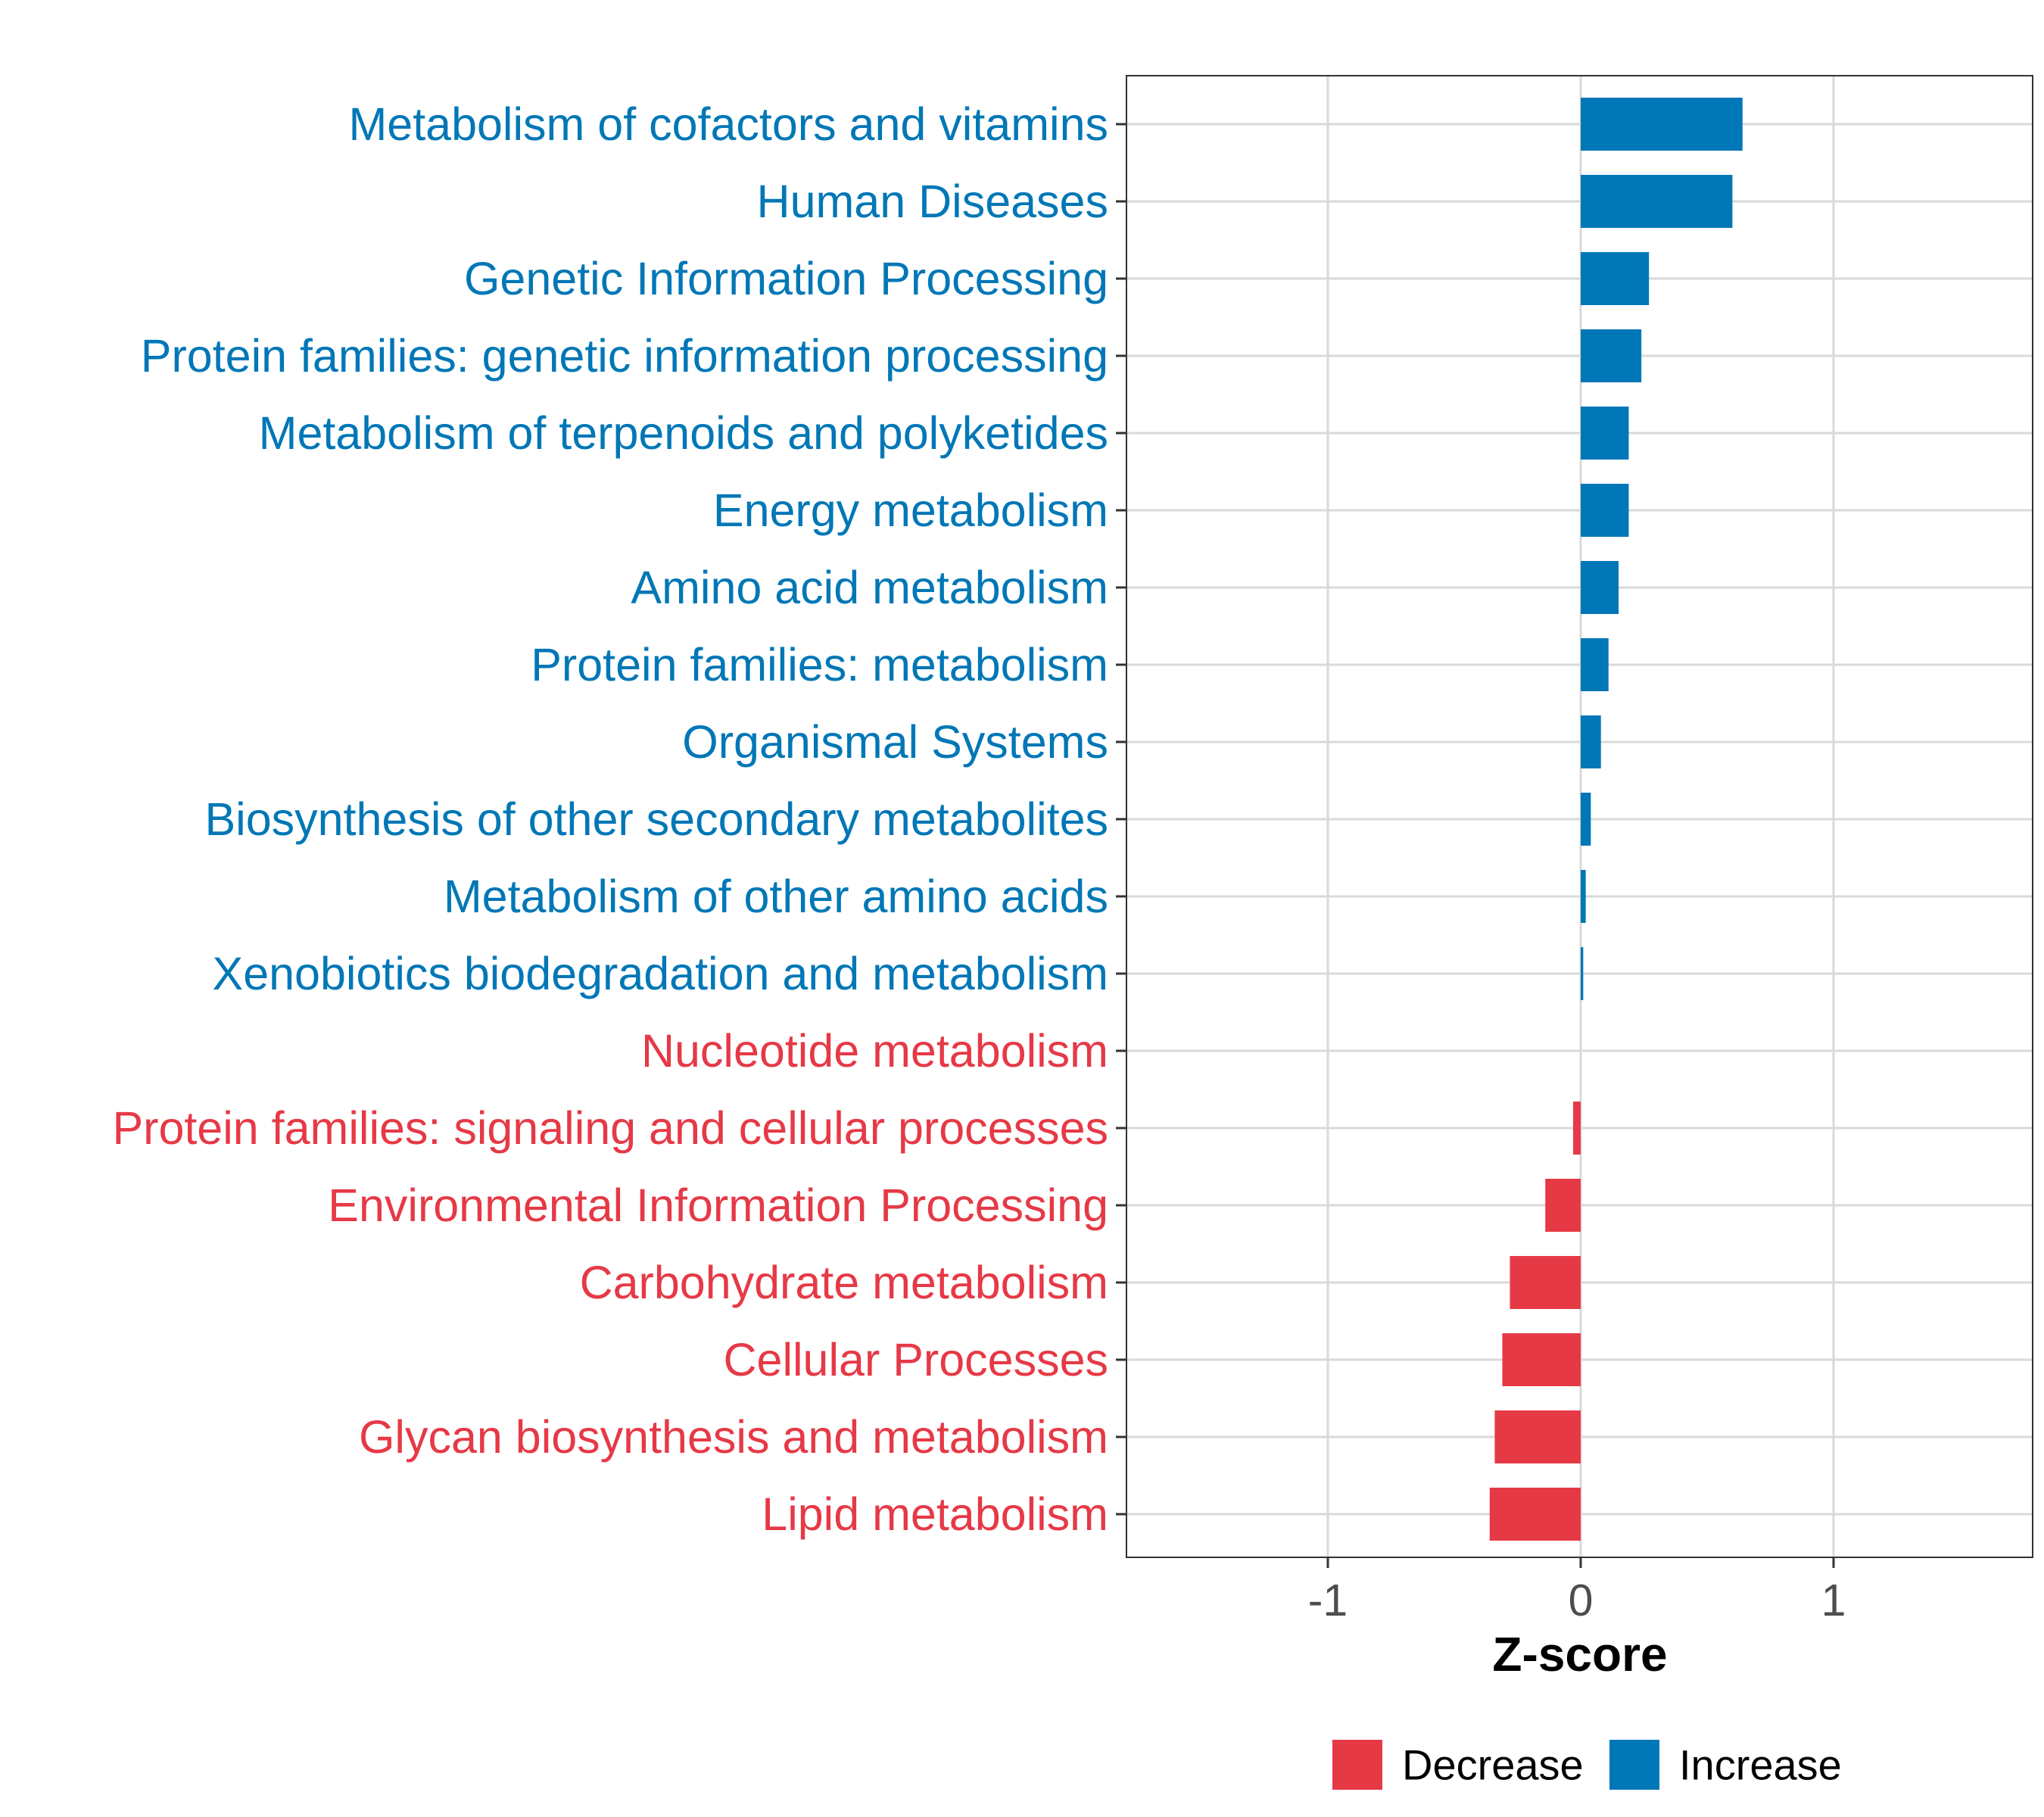 The width and height of the screenshot is (2044, 1817). I want to click on category-label: Carbohydrate metabolism, so click(844, 1282).